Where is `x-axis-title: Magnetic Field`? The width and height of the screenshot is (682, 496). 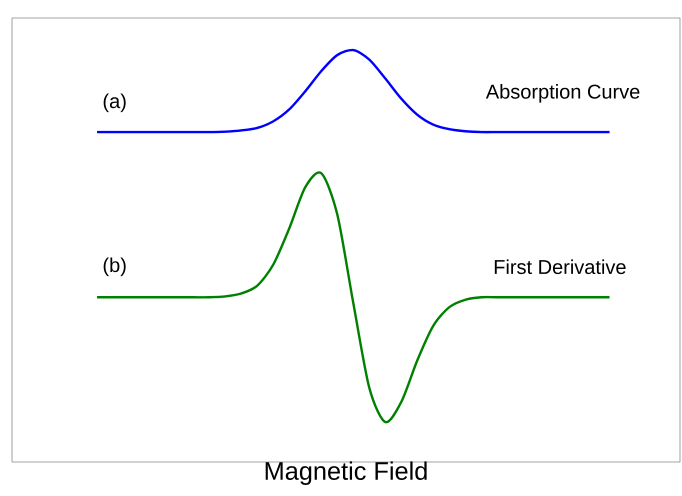 x-axis-title: Magnetic Field is located at coordinates (346, 473).